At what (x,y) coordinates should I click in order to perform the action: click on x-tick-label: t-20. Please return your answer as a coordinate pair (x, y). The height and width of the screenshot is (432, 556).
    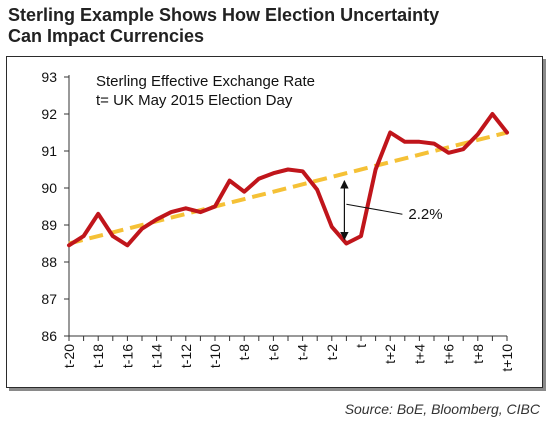
    Looking at the image, I should click on (69, 356).